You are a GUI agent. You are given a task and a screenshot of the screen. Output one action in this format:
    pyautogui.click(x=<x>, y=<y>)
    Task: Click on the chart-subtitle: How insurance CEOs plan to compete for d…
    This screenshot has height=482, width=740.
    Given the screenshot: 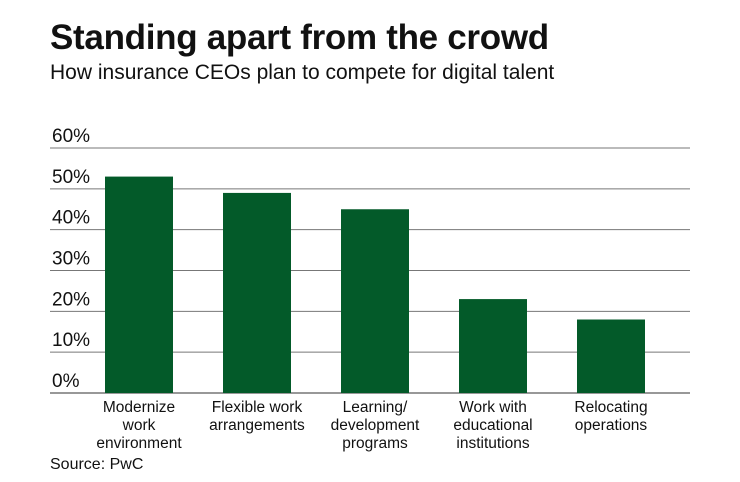 What is the action you would take?
    pyautogui.click(x=302, y=72)
    